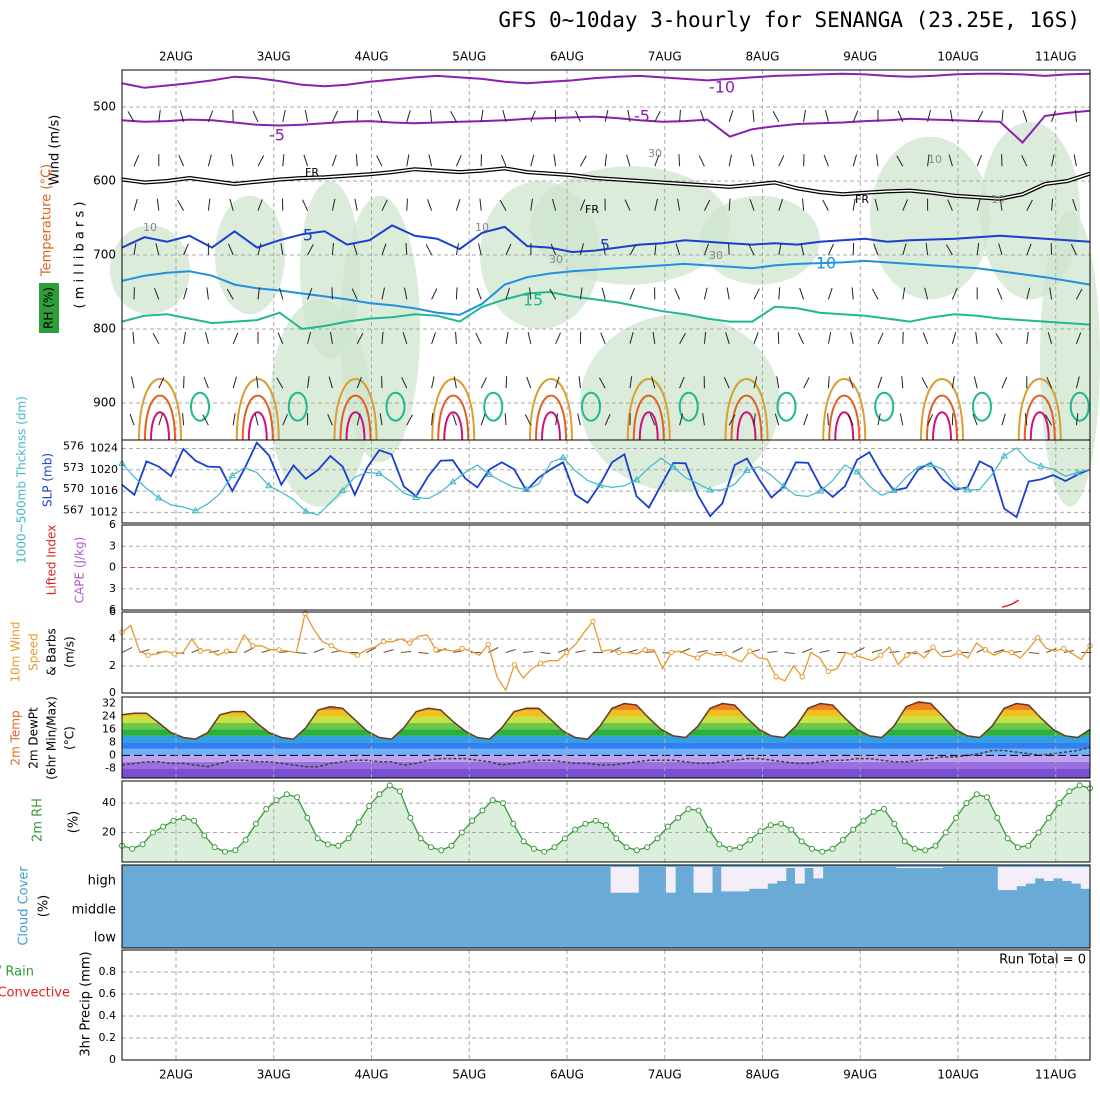  I want to click on contour-label: FR, so click(862, 199).